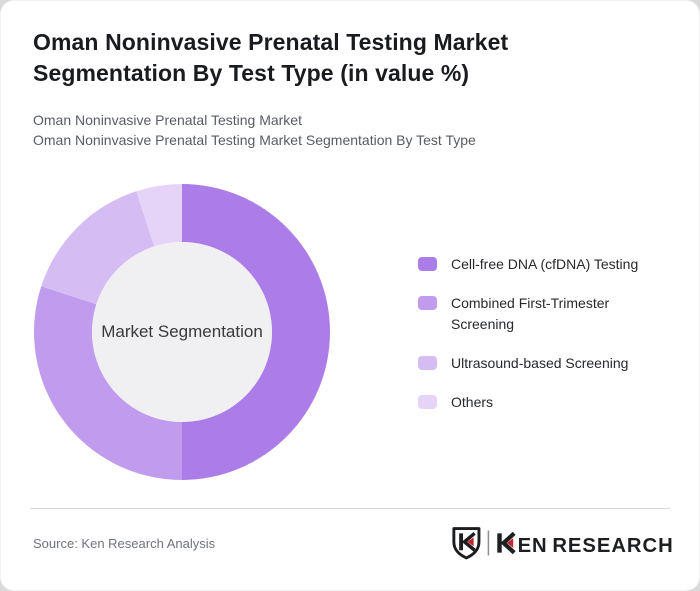  I want to click on legend-label: Cell-free DNA (cfDNA) Testing, so click(545, 264).